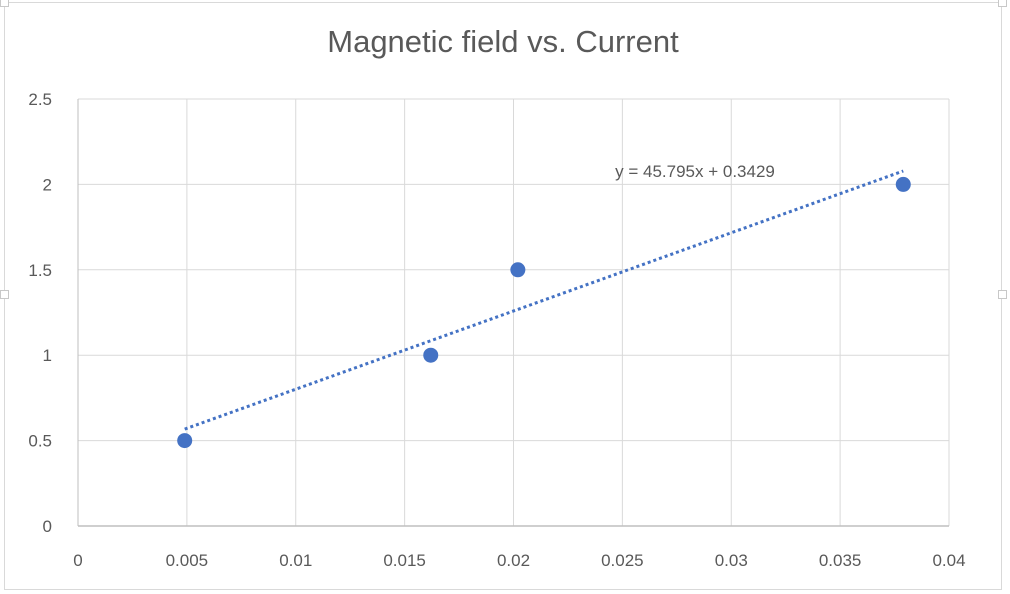 This screenshot has width=1010, height=594. What do you see at coordinates (840, 560) in the screenshot?
I see `x-tick-label: 0.035` at bounding box center [840, 560].